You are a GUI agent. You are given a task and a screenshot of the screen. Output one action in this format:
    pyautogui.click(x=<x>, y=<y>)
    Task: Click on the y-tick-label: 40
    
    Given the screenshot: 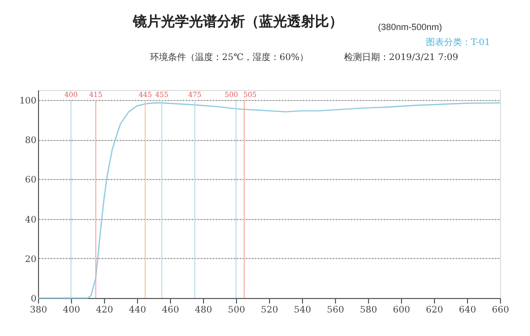 What is the action you would take?
    pyautogui.click(x=31, y=220)
    